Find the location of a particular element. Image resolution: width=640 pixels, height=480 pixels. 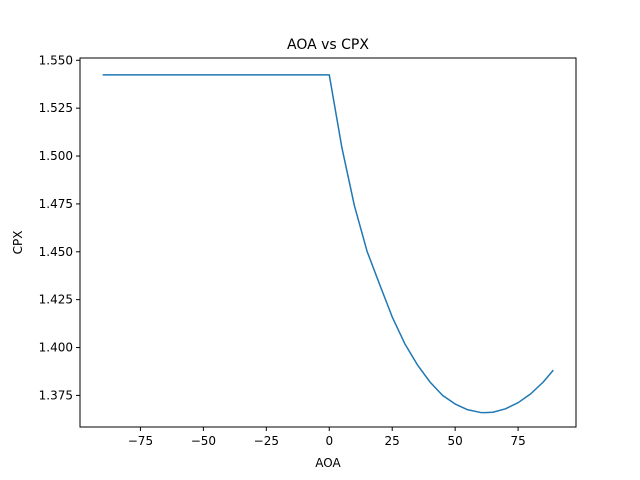

y-tick-label: 1.550 is located at coordinates (56, 60).